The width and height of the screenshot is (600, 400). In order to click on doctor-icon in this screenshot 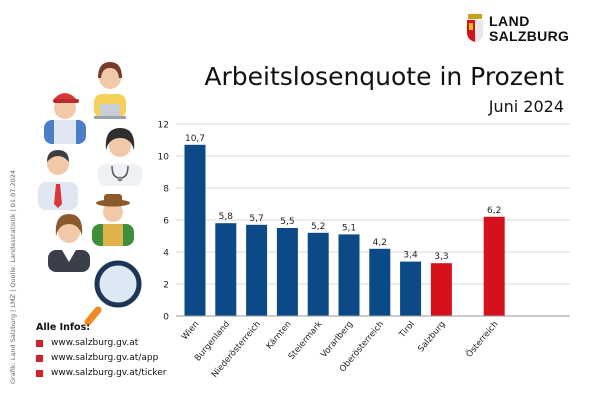, I will do `click(120, 157)`.